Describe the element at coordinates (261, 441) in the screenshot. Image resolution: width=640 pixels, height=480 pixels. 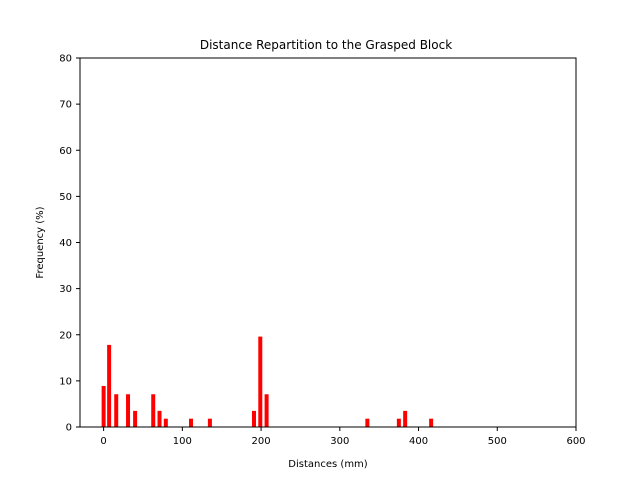
I see `x-tick-label: 200` at that location.